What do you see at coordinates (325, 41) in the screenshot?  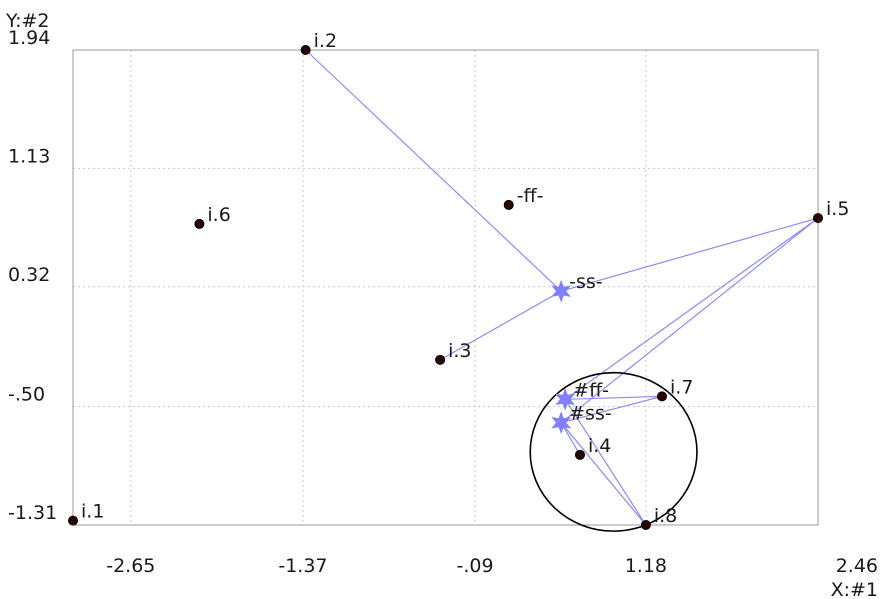 I see `point-label: i.2` at bounding box center [325, 41].